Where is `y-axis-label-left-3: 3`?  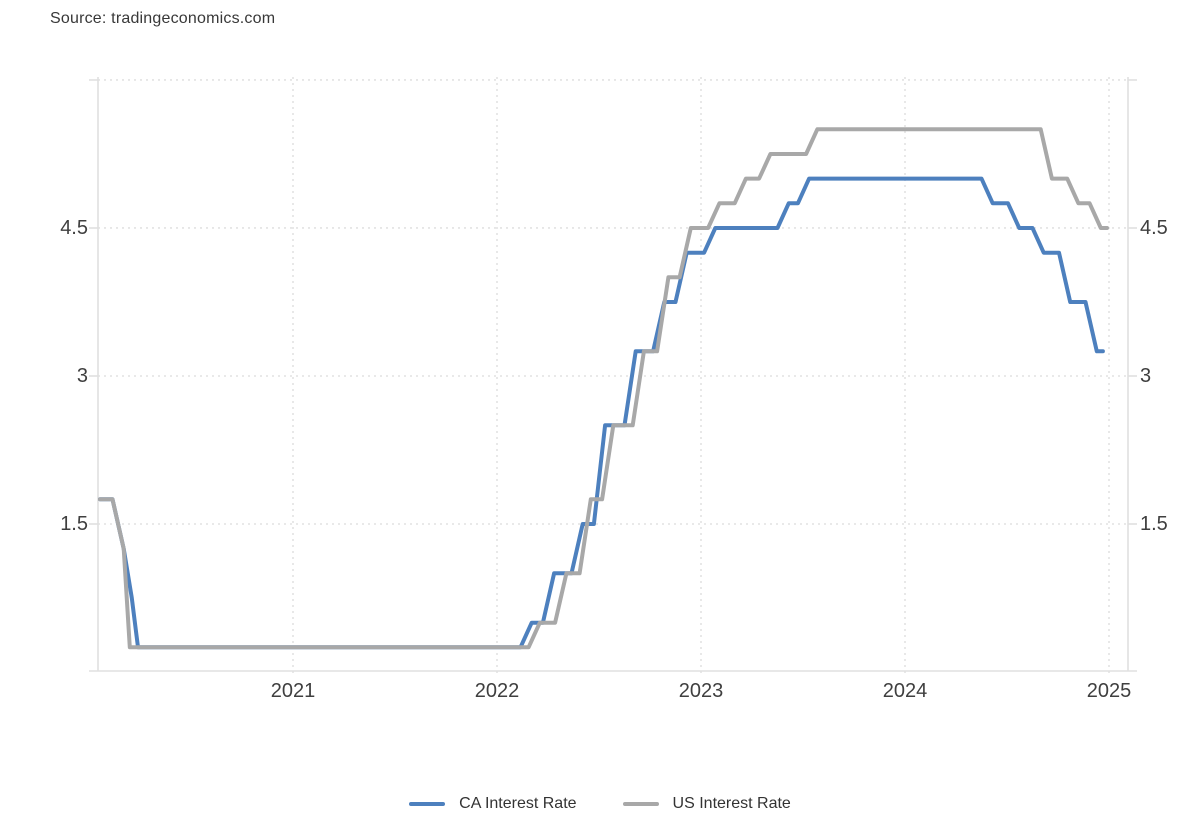 y-axis-label-left-3: 3 is located at coordinates (82, 375).